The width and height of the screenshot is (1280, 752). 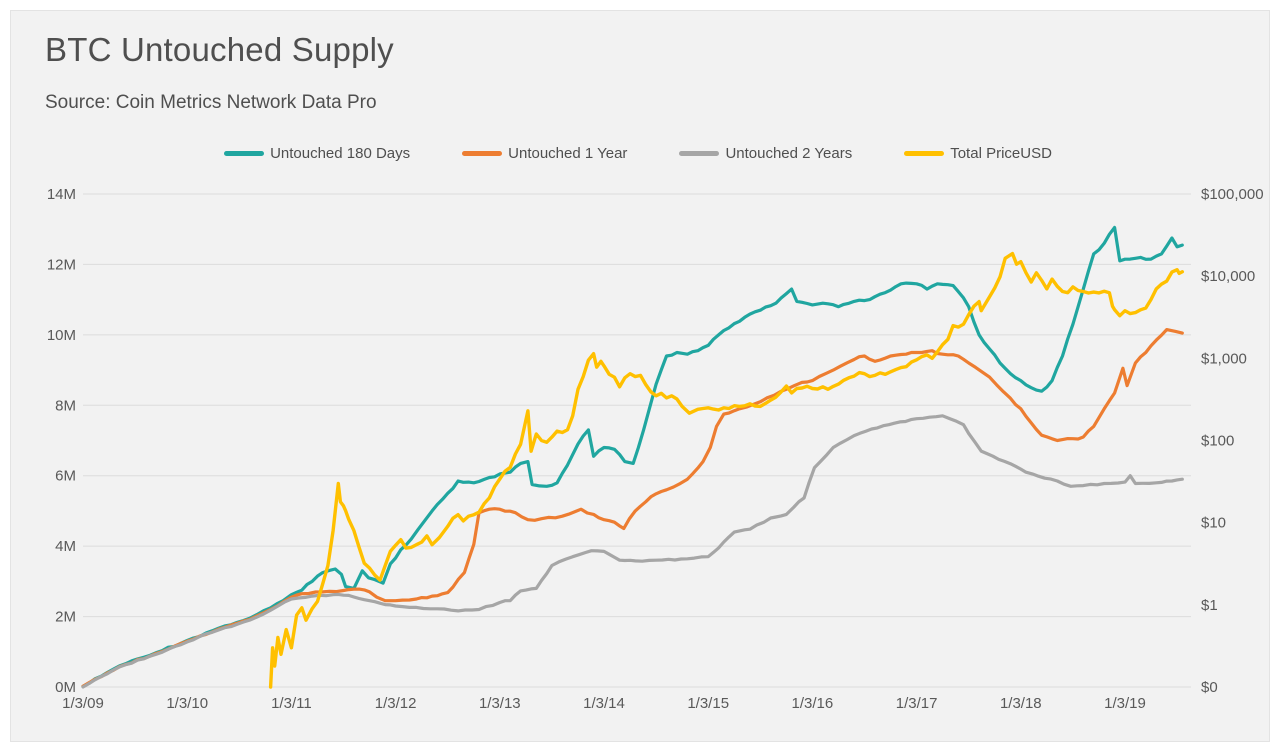 I want to click on x-tick-label: 1/3/09, so click(x=83, y=703).